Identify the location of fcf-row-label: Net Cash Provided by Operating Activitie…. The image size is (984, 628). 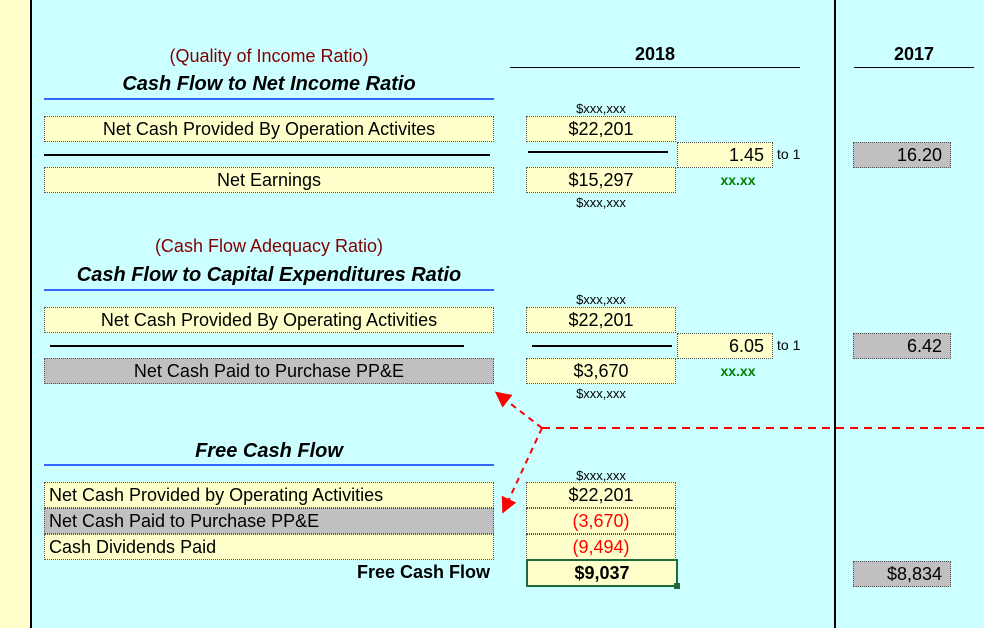
(269, 495).